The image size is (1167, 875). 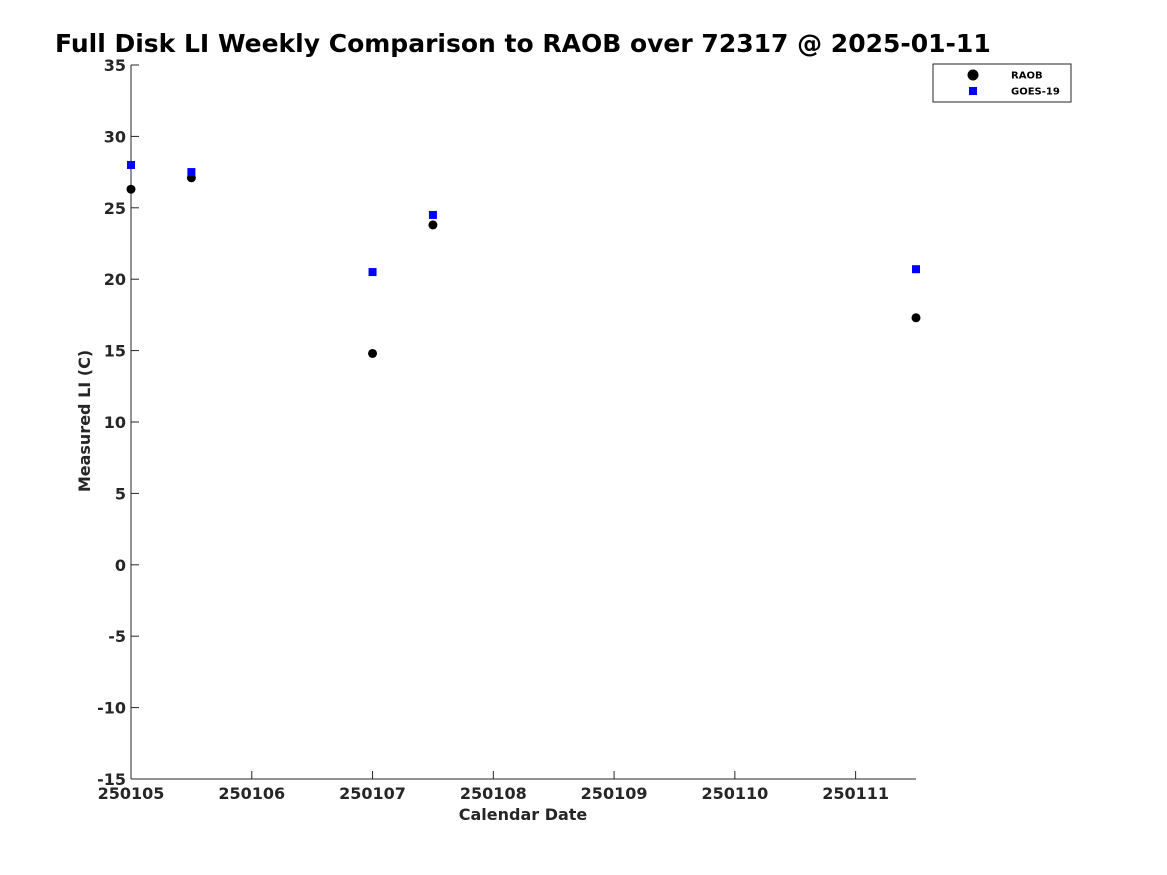 What do you see at coordinates (973, 75) in the screenshot?
I see `legend-marker-raob` at bounding box center [973, 75].